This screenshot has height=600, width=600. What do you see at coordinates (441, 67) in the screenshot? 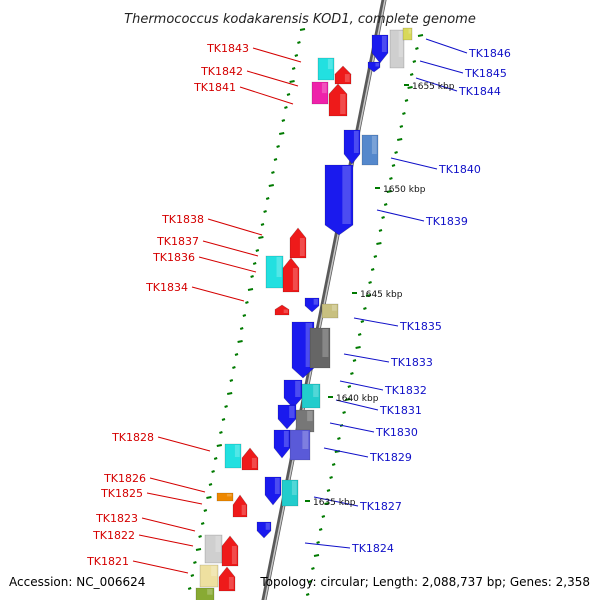
I see `leader-line-tk1845` at bounding box center [441, 67].